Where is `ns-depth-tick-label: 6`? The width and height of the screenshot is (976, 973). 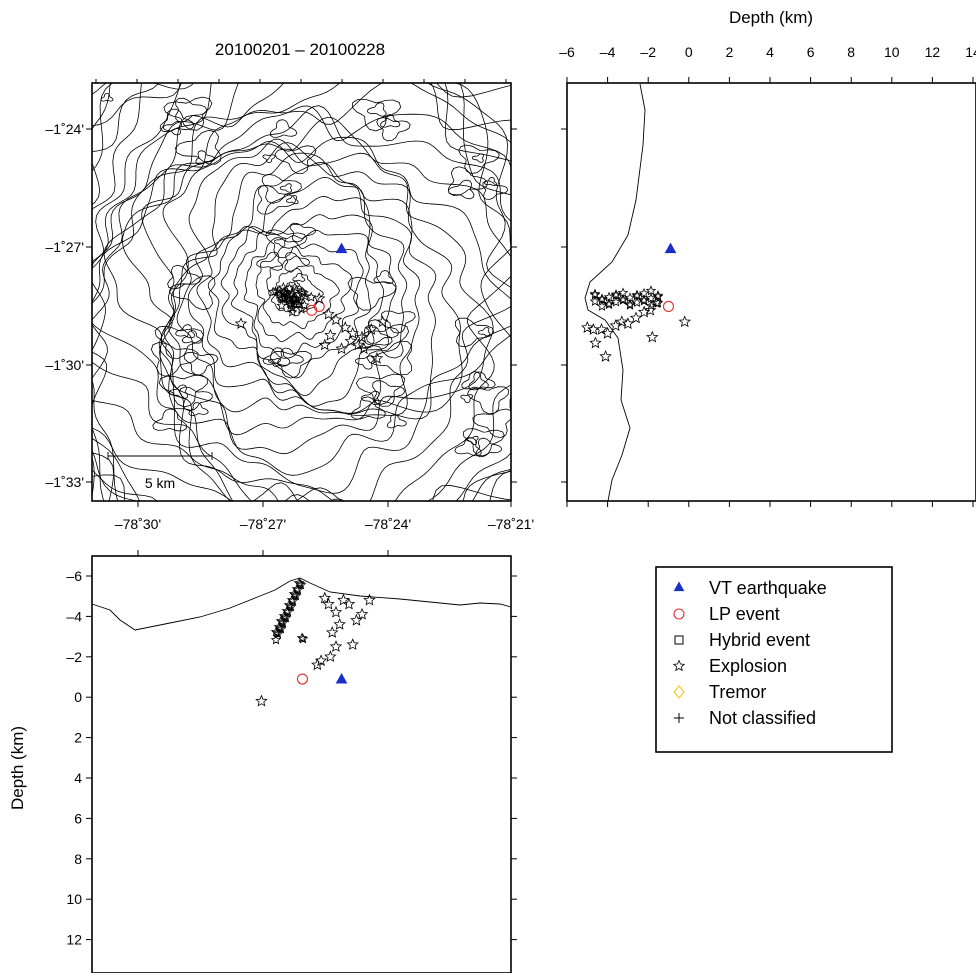 ns-depth-tick-label: 6 is located at coordinates (78, 818).